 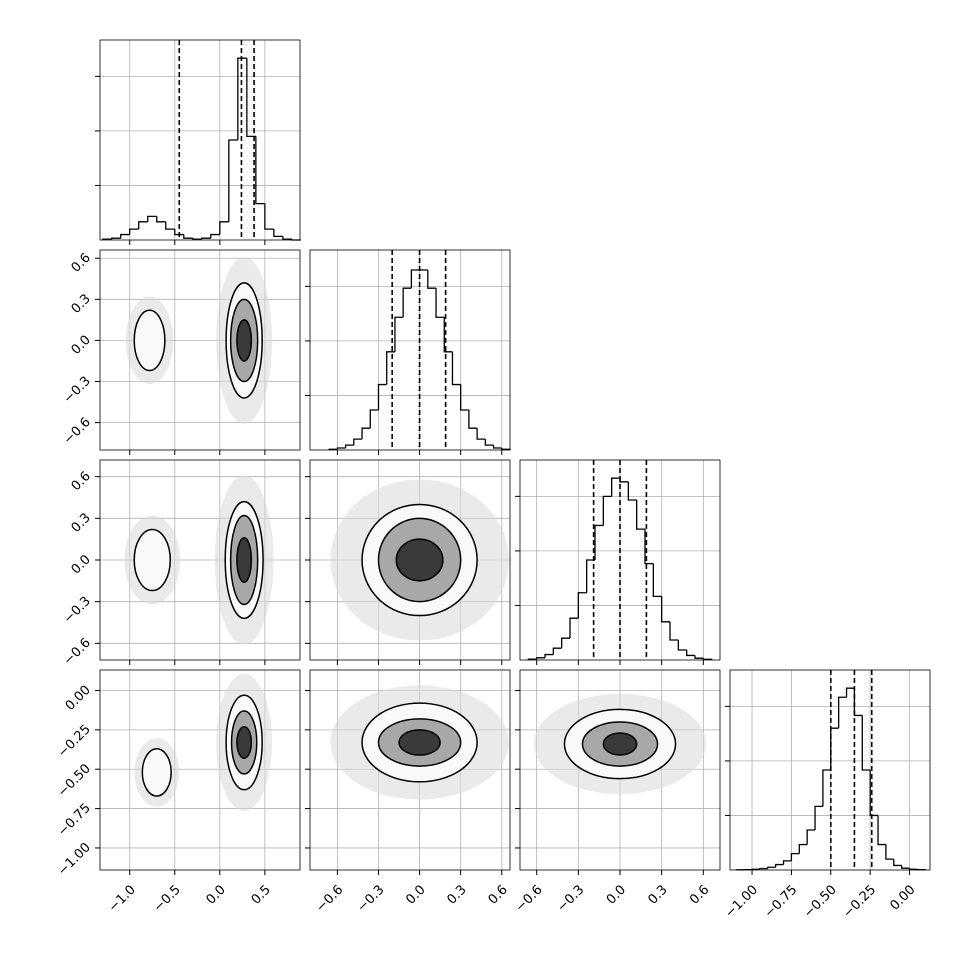 I want to click on x-tick-label: 0.5, so click(x=261, y=894).